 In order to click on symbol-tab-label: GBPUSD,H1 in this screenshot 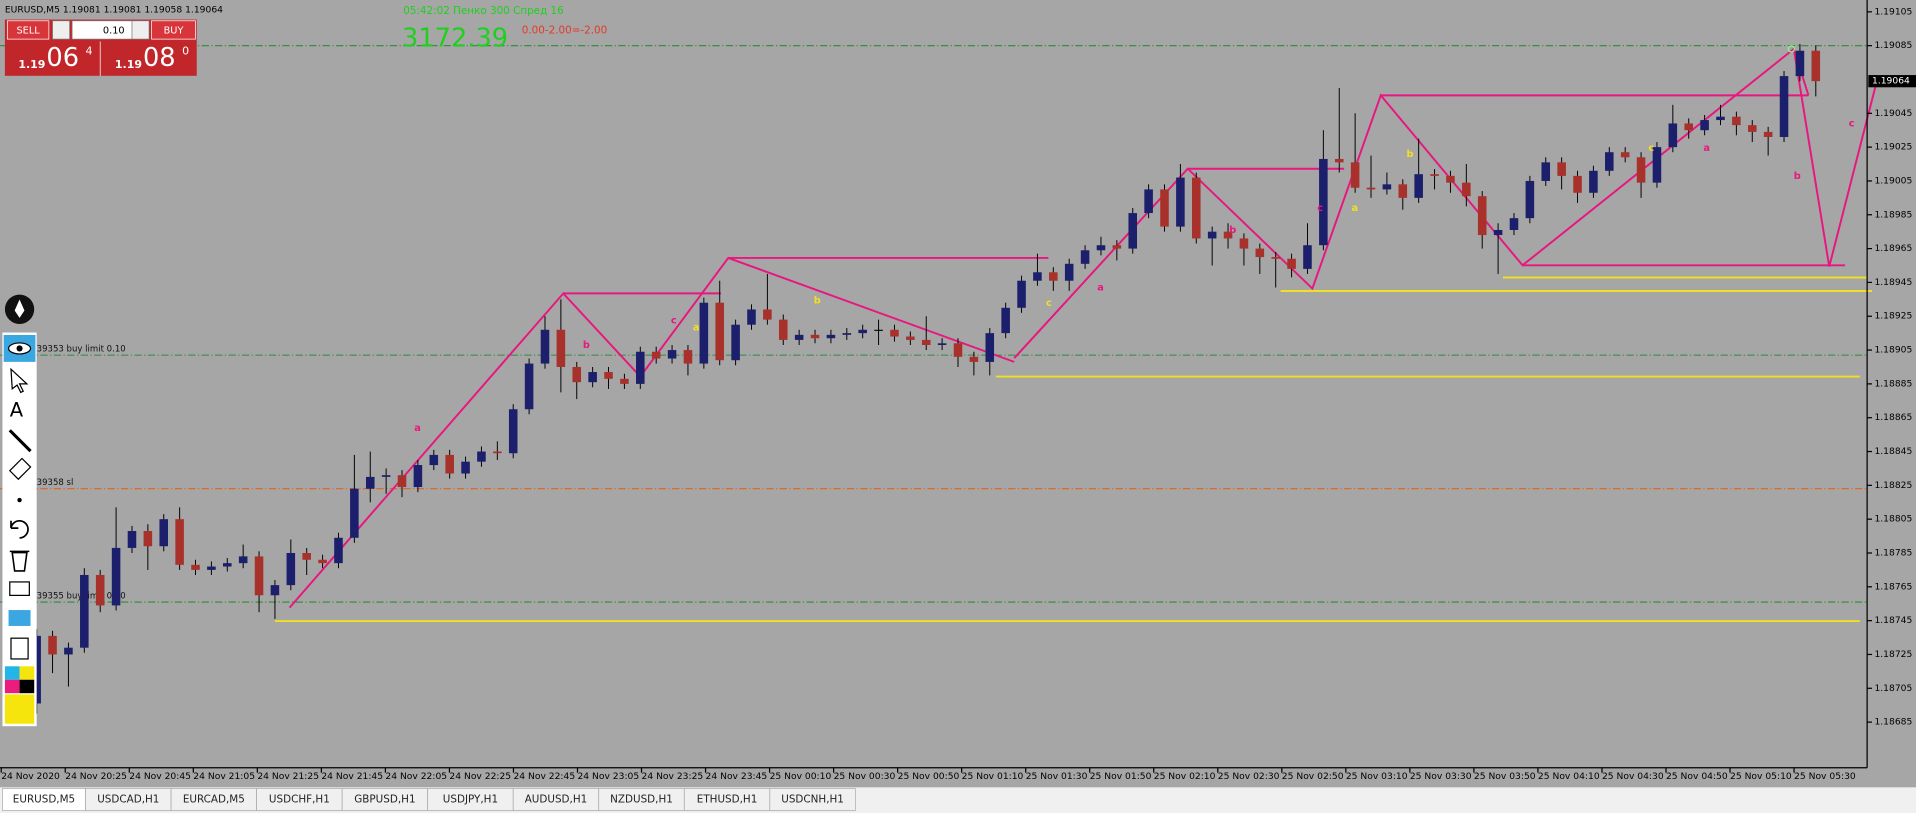, I will do `click(384, 800)`.